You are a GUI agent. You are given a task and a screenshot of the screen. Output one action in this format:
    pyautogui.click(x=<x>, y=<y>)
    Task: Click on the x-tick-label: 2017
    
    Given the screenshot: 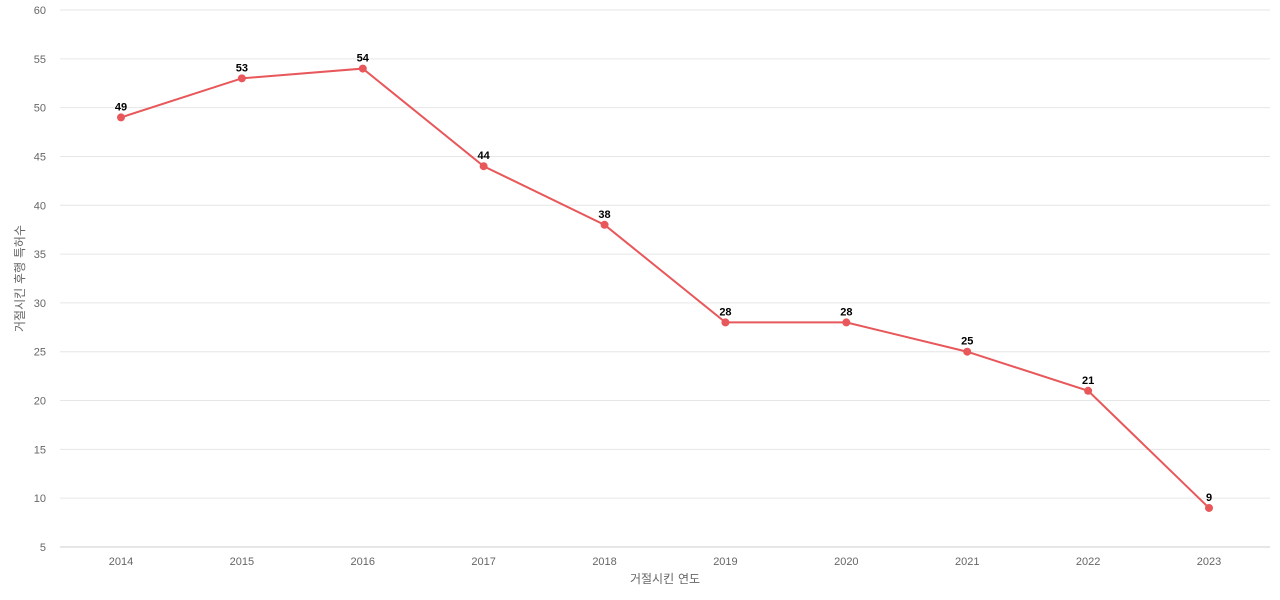 What is the action you would take?
    pyautogui.click(x=483, y=562)
    